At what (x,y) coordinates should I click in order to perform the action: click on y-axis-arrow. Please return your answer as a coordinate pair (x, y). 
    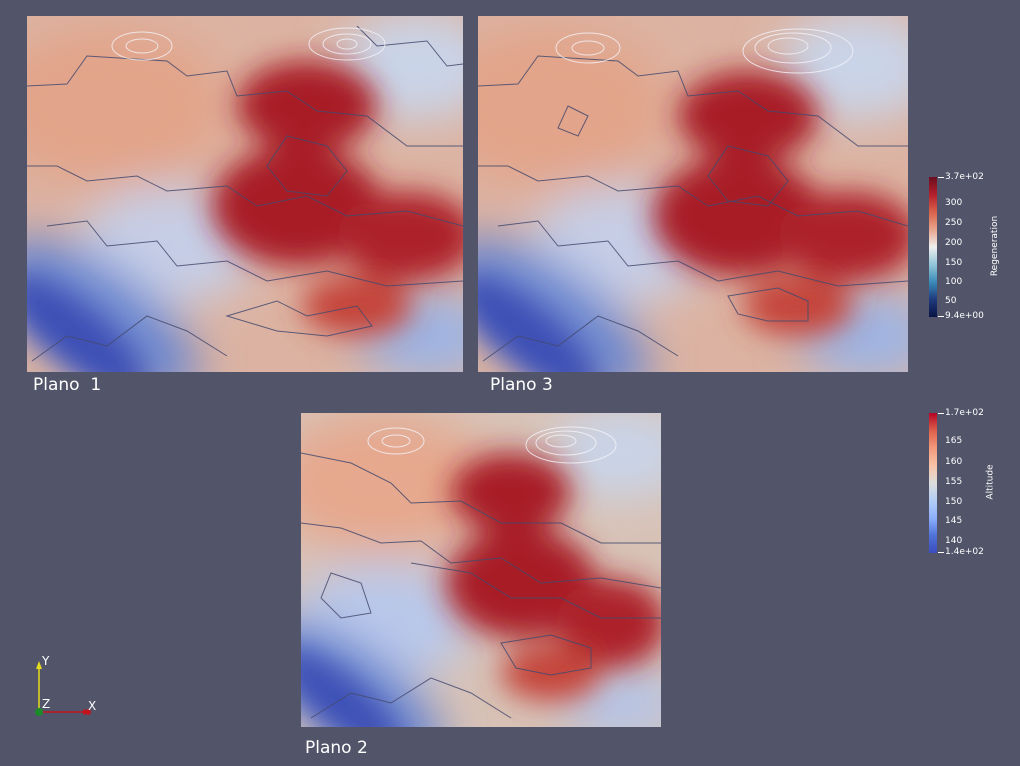
    Looking at the image, I should click on (39, 665).